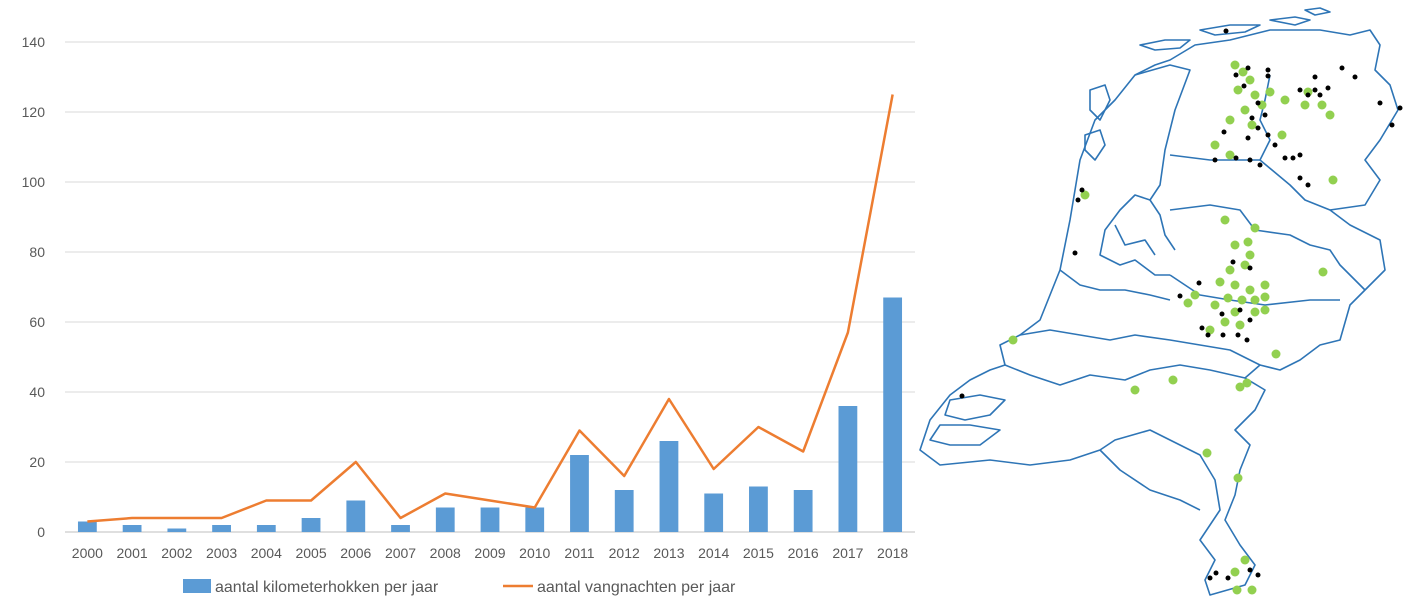 The image size is (1411, 606). Describe the element at coordinates (636, 587) in the screenshot. I see `legend-label-line: aantal vangnachten per jaar` at that location.